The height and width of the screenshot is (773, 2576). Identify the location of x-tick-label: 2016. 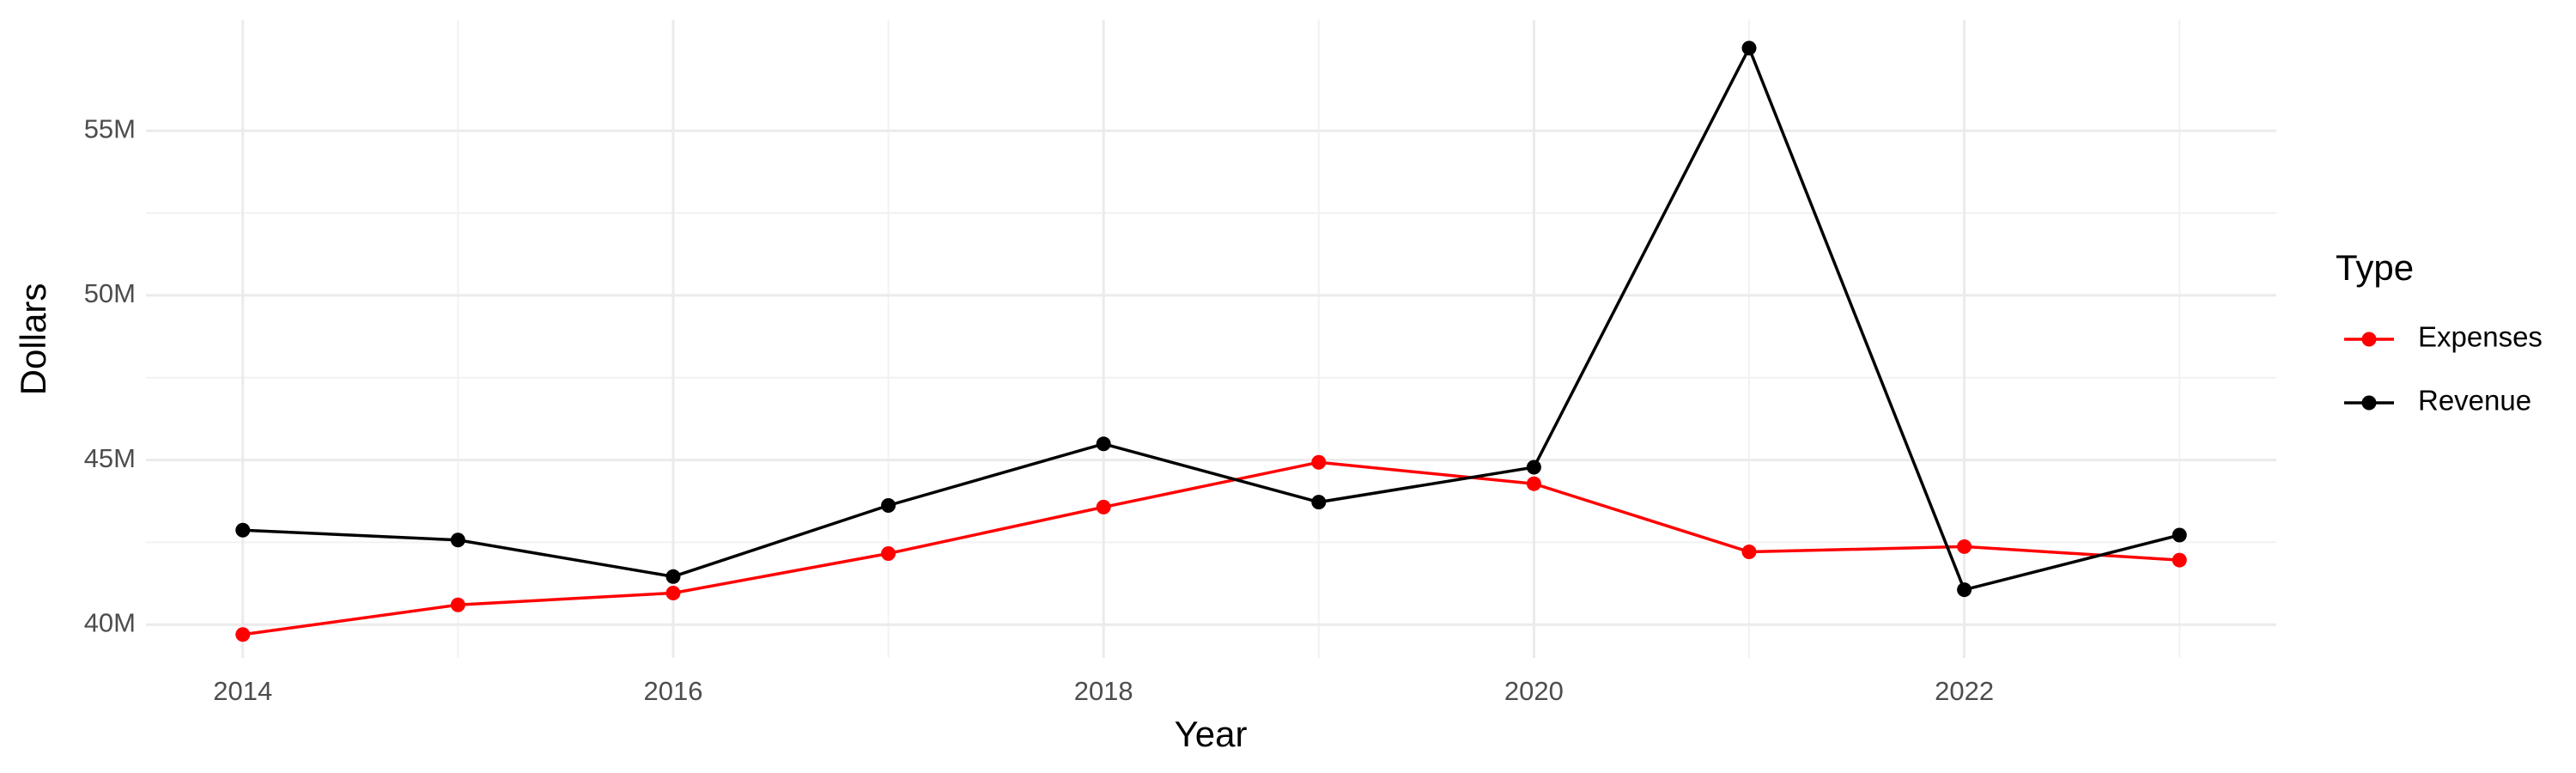
(673, 691).